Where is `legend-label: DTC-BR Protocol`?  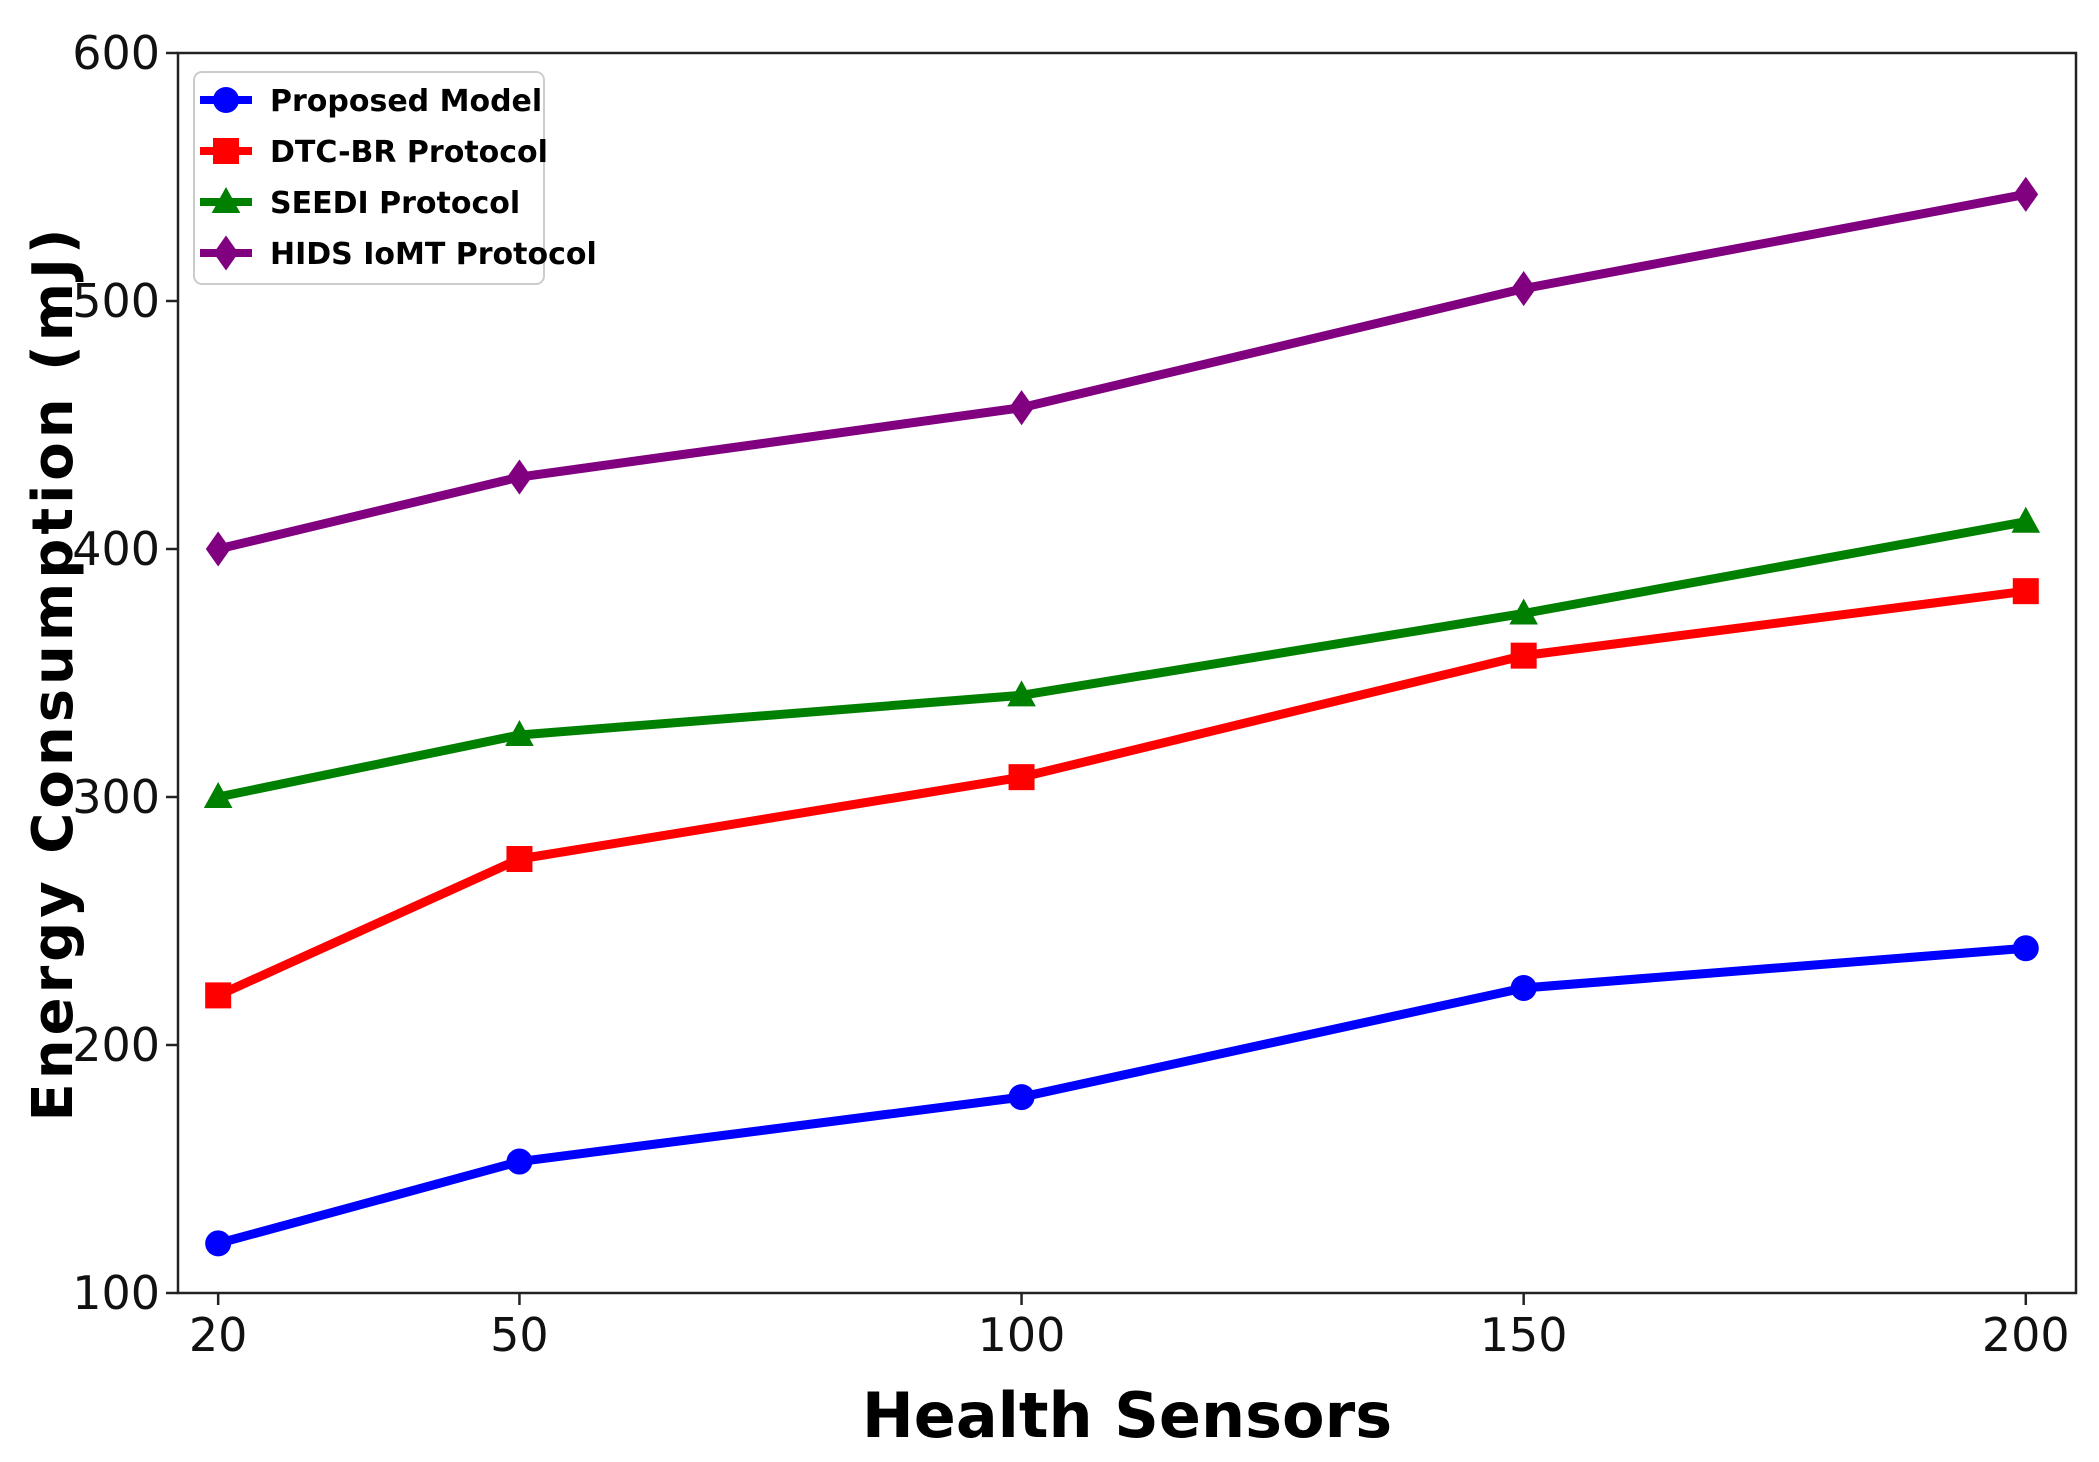 legend-label: DTC-BR Protocol is located at coordinates (409, 152).